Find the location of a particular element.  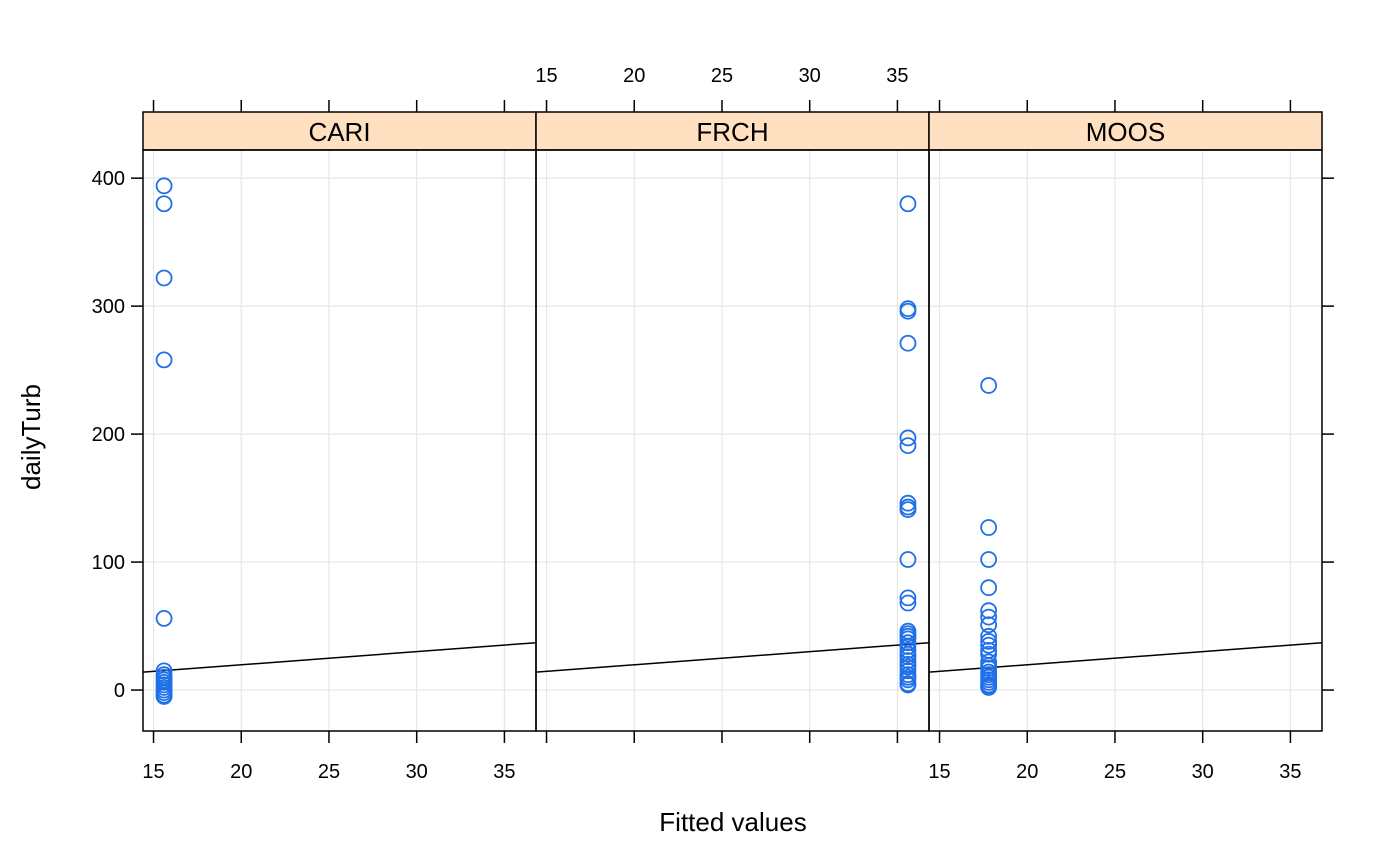

x-tick-label-top: 30 is located at coordinates (810, 76).